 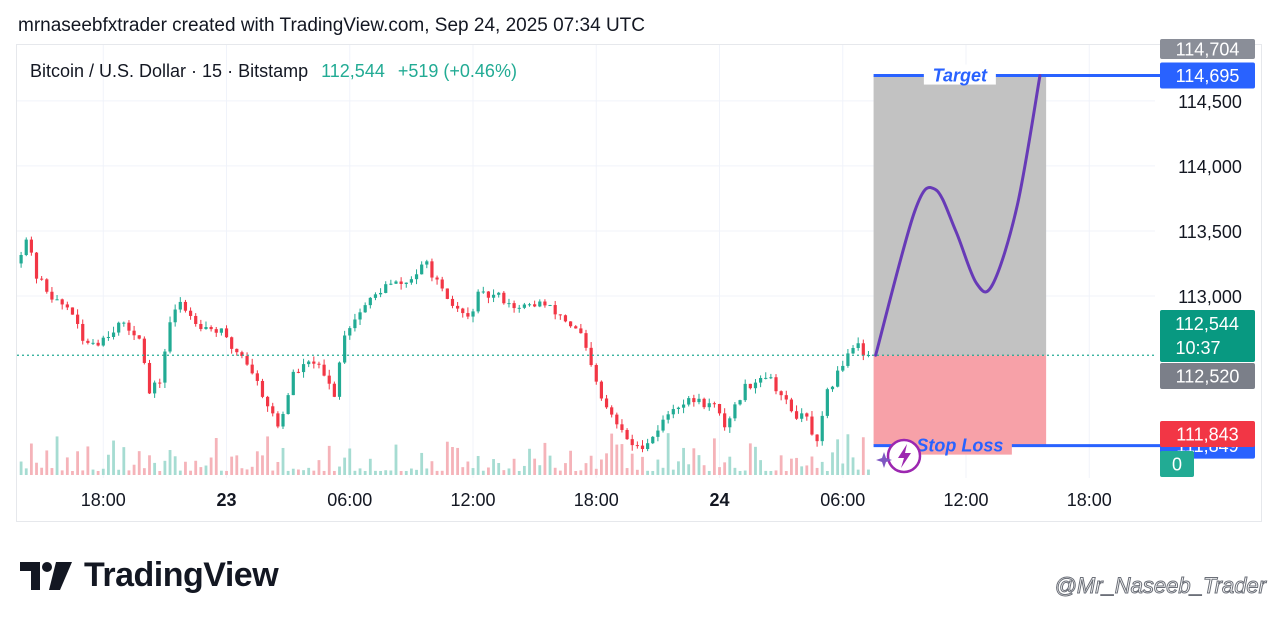 What do you see at coordinates (965, 500) in the screenshot?
I see `x-tick-label-7: 12:00` at bounding box center [965, 500].